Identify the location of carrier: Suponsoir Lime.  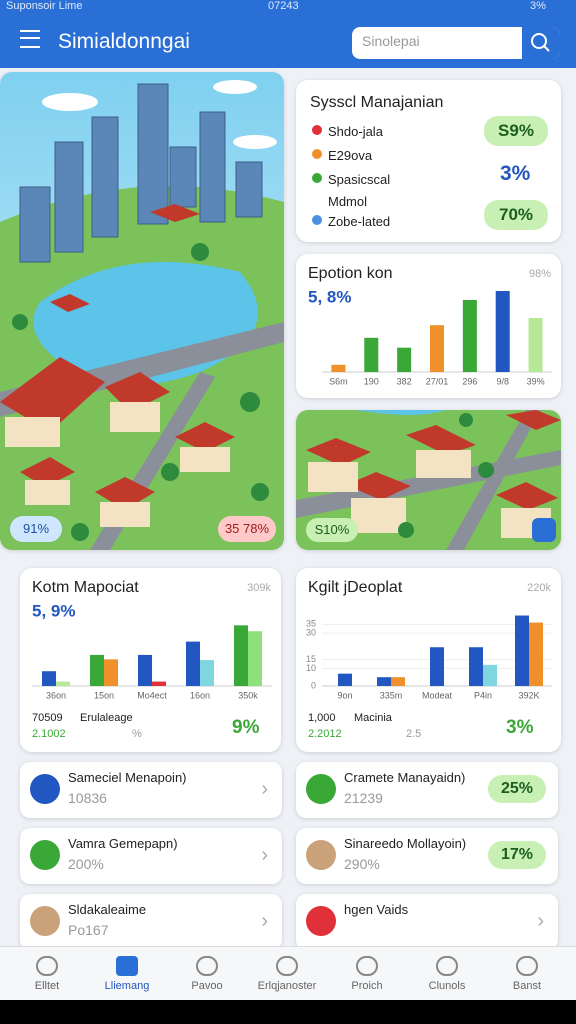
(44, 6).